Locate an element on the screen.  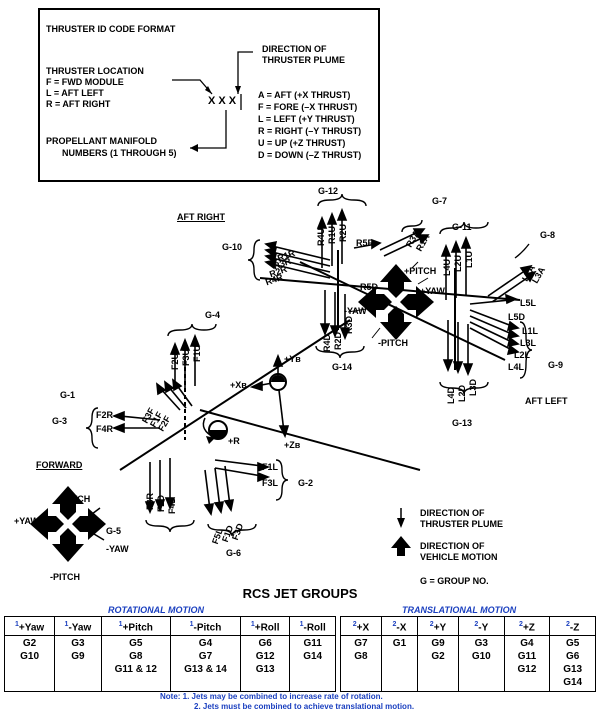
thruster-f4d: F4D is located at coordinates (172, 505).